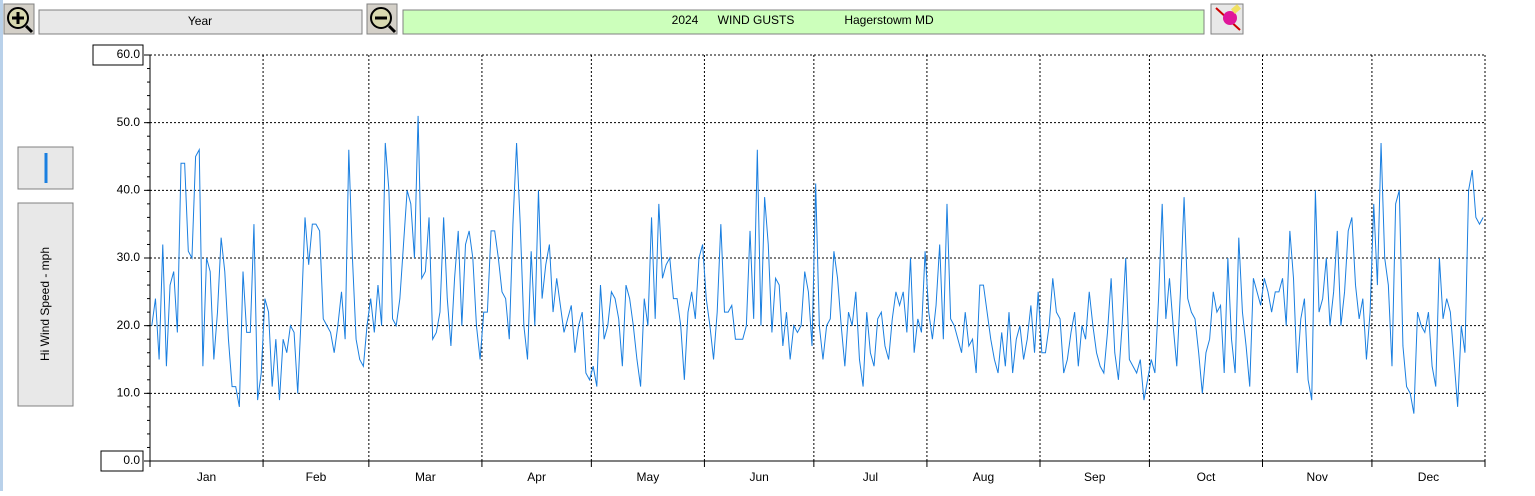 The height and width of the screenshot is (496, 1535). Describe the element at coordinates (129, 325) in the screenshot. I see `y-tick-label: 20.0` at that location.